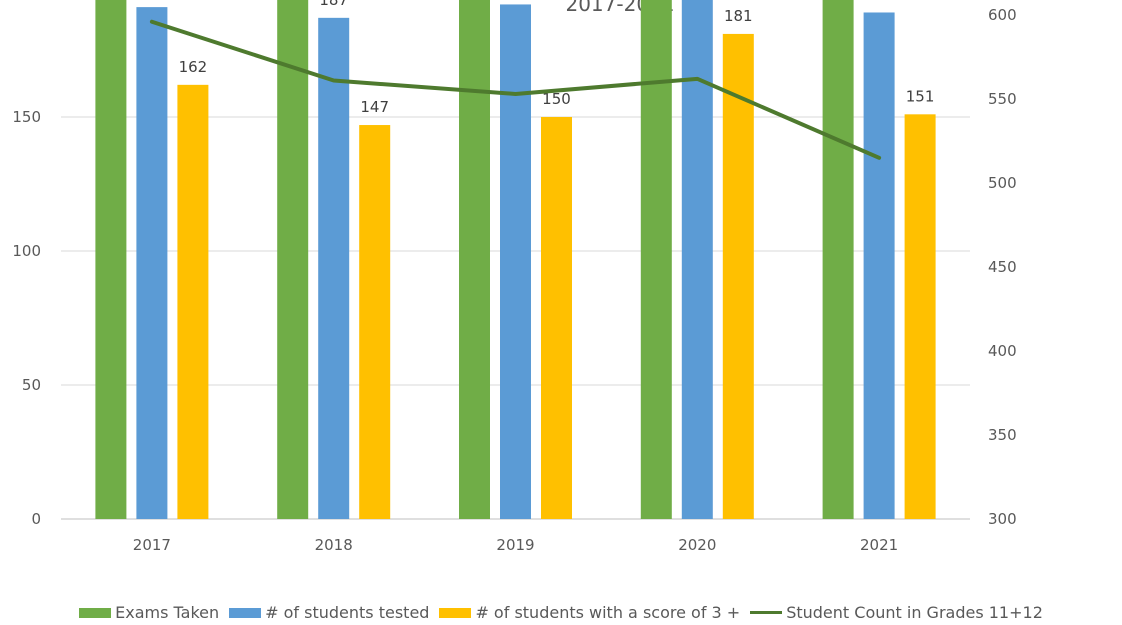  Describe the element at coordinates (193, 67) in the screenshot. I see `bar-data-label: 162` at that location.